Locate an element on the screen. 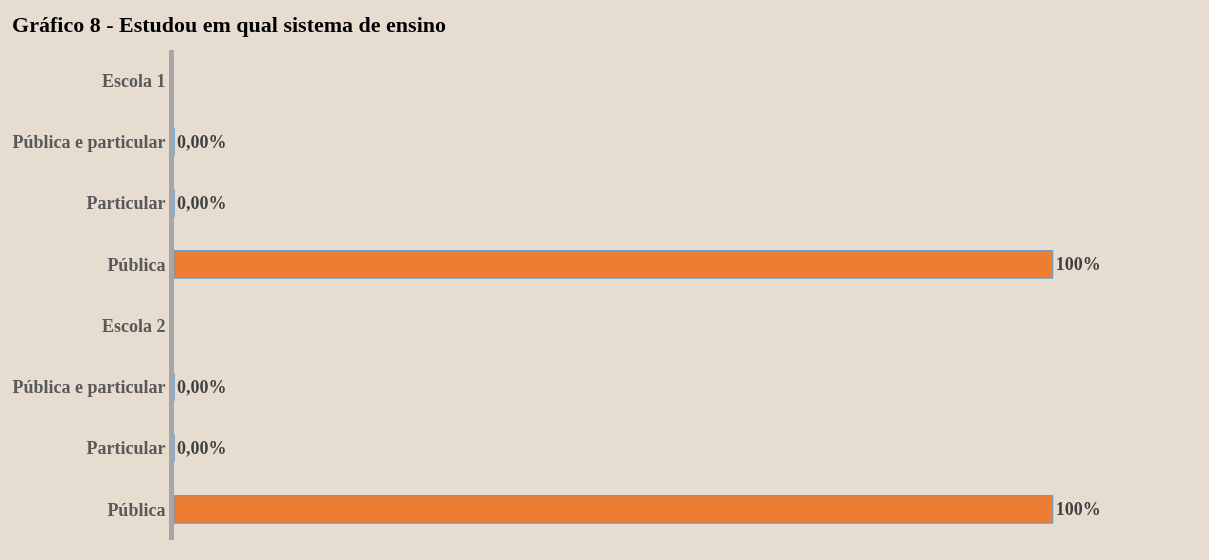 This screenshot has width=1209, height=560. y-tick-label: Escola 1 is located at coordinates (133, 80).